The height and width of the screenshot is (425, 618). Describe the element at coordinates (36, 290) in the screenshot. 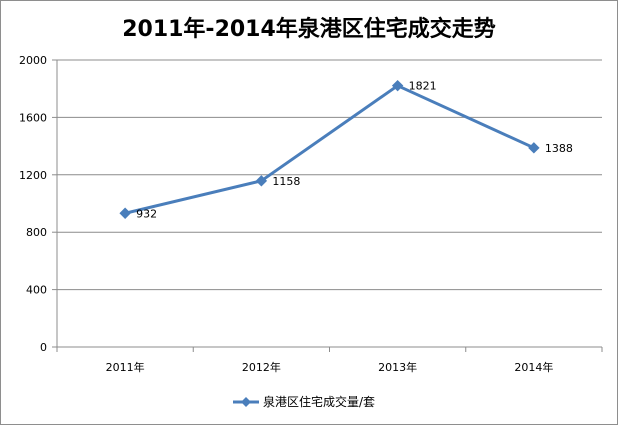

I see `y-tick-label-400: 400` at that location.